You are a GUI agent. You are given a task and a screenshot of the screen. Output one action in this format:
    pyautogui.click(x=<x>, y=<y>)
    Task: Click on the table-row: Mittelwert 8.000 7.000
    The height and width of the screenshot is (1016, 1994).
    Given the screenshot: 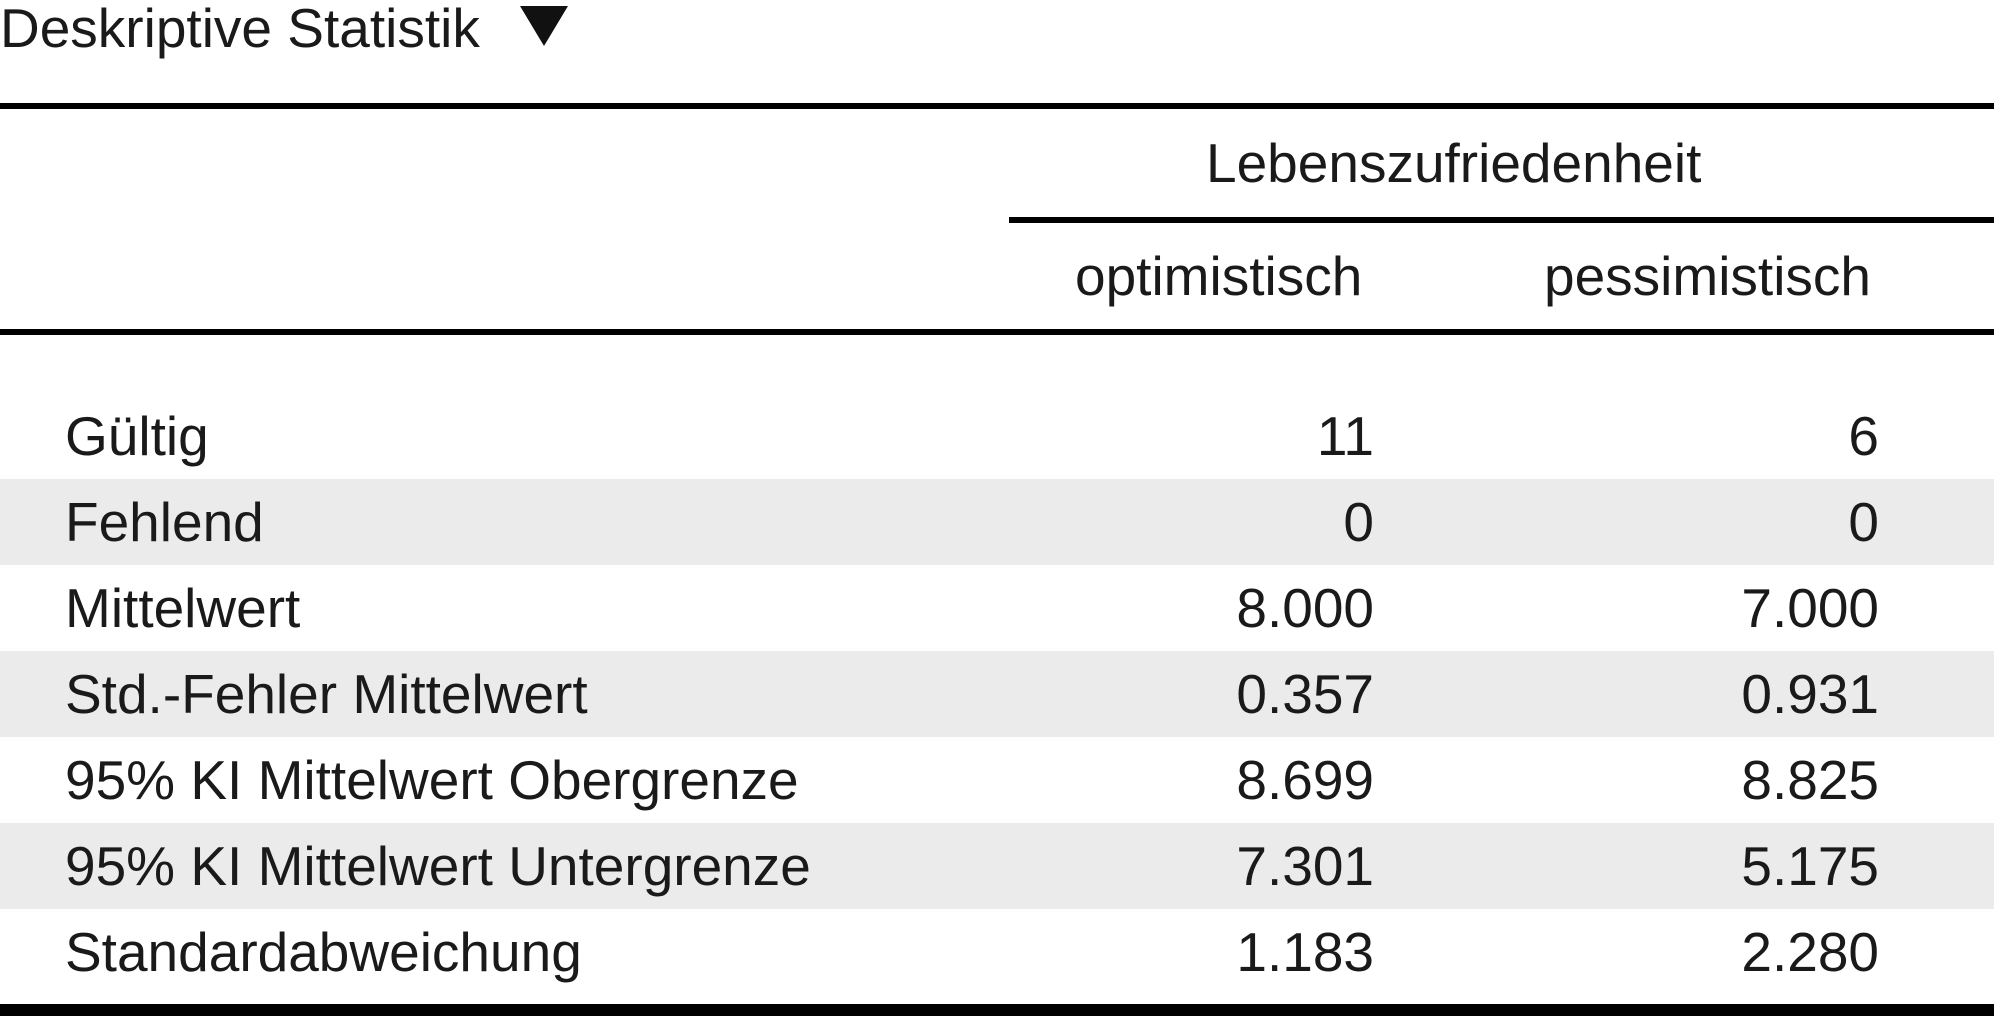 What is the action you would take?
    pyautogui.click(x=997, y=608)
    